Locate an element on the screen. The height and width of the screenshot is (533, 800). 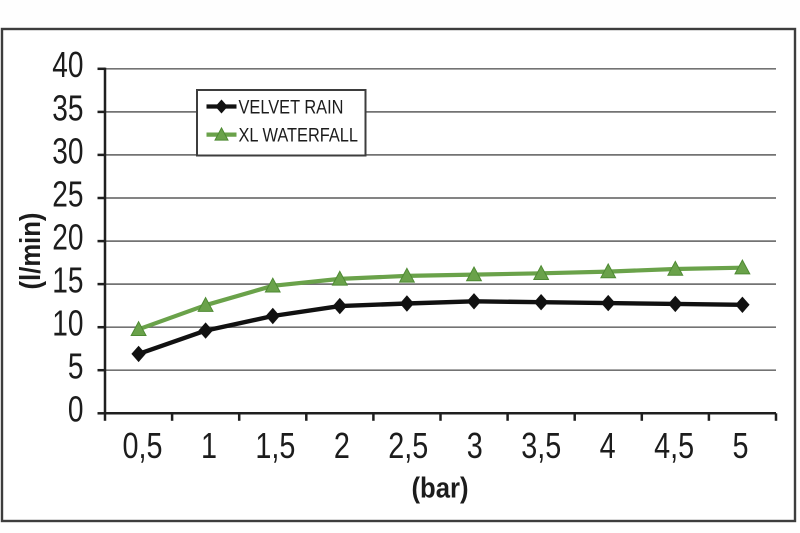
svg-text: XL WATERFALL is located at coordinates (299, 135).